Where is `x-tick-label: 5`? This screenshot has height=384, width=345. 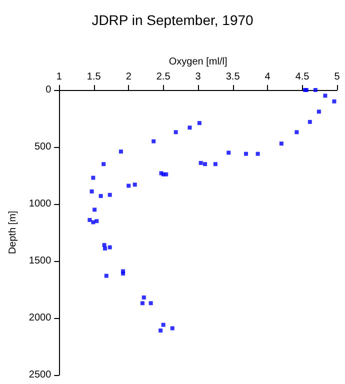 x-tick-label: 5 is located at coordinates (337, 77).